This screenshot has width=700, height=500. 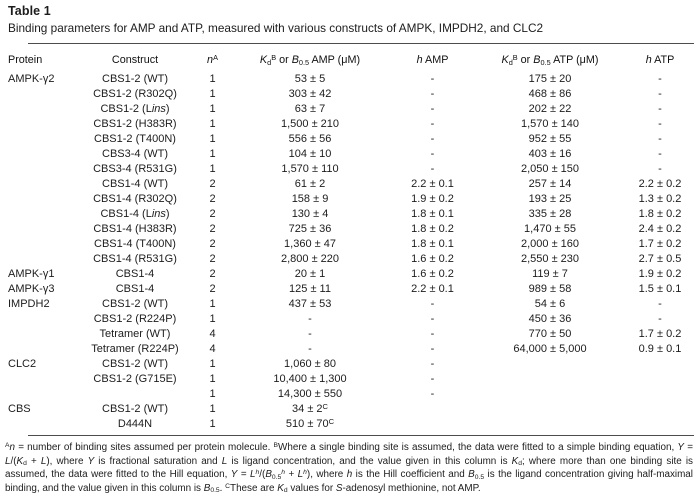 What do you see at coordinates (361, 43) in the screenshot?
I see `top-rule` at bounding box center [361, 43].